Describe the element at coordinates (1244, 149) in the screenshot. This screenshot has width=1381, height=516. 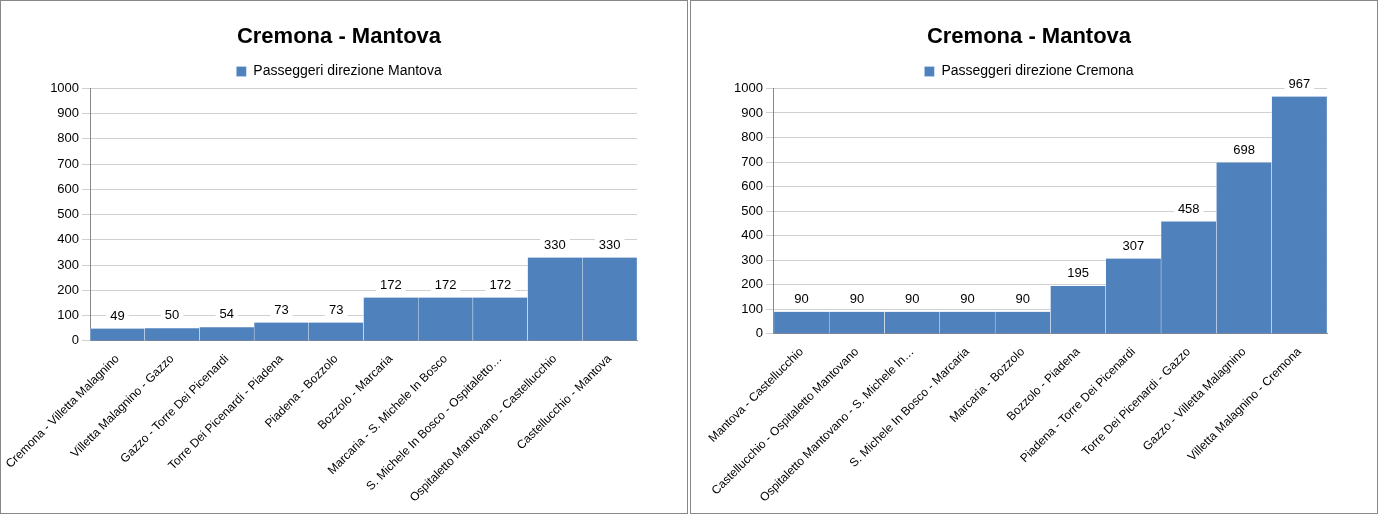
I see `data-label: 698` at that location.